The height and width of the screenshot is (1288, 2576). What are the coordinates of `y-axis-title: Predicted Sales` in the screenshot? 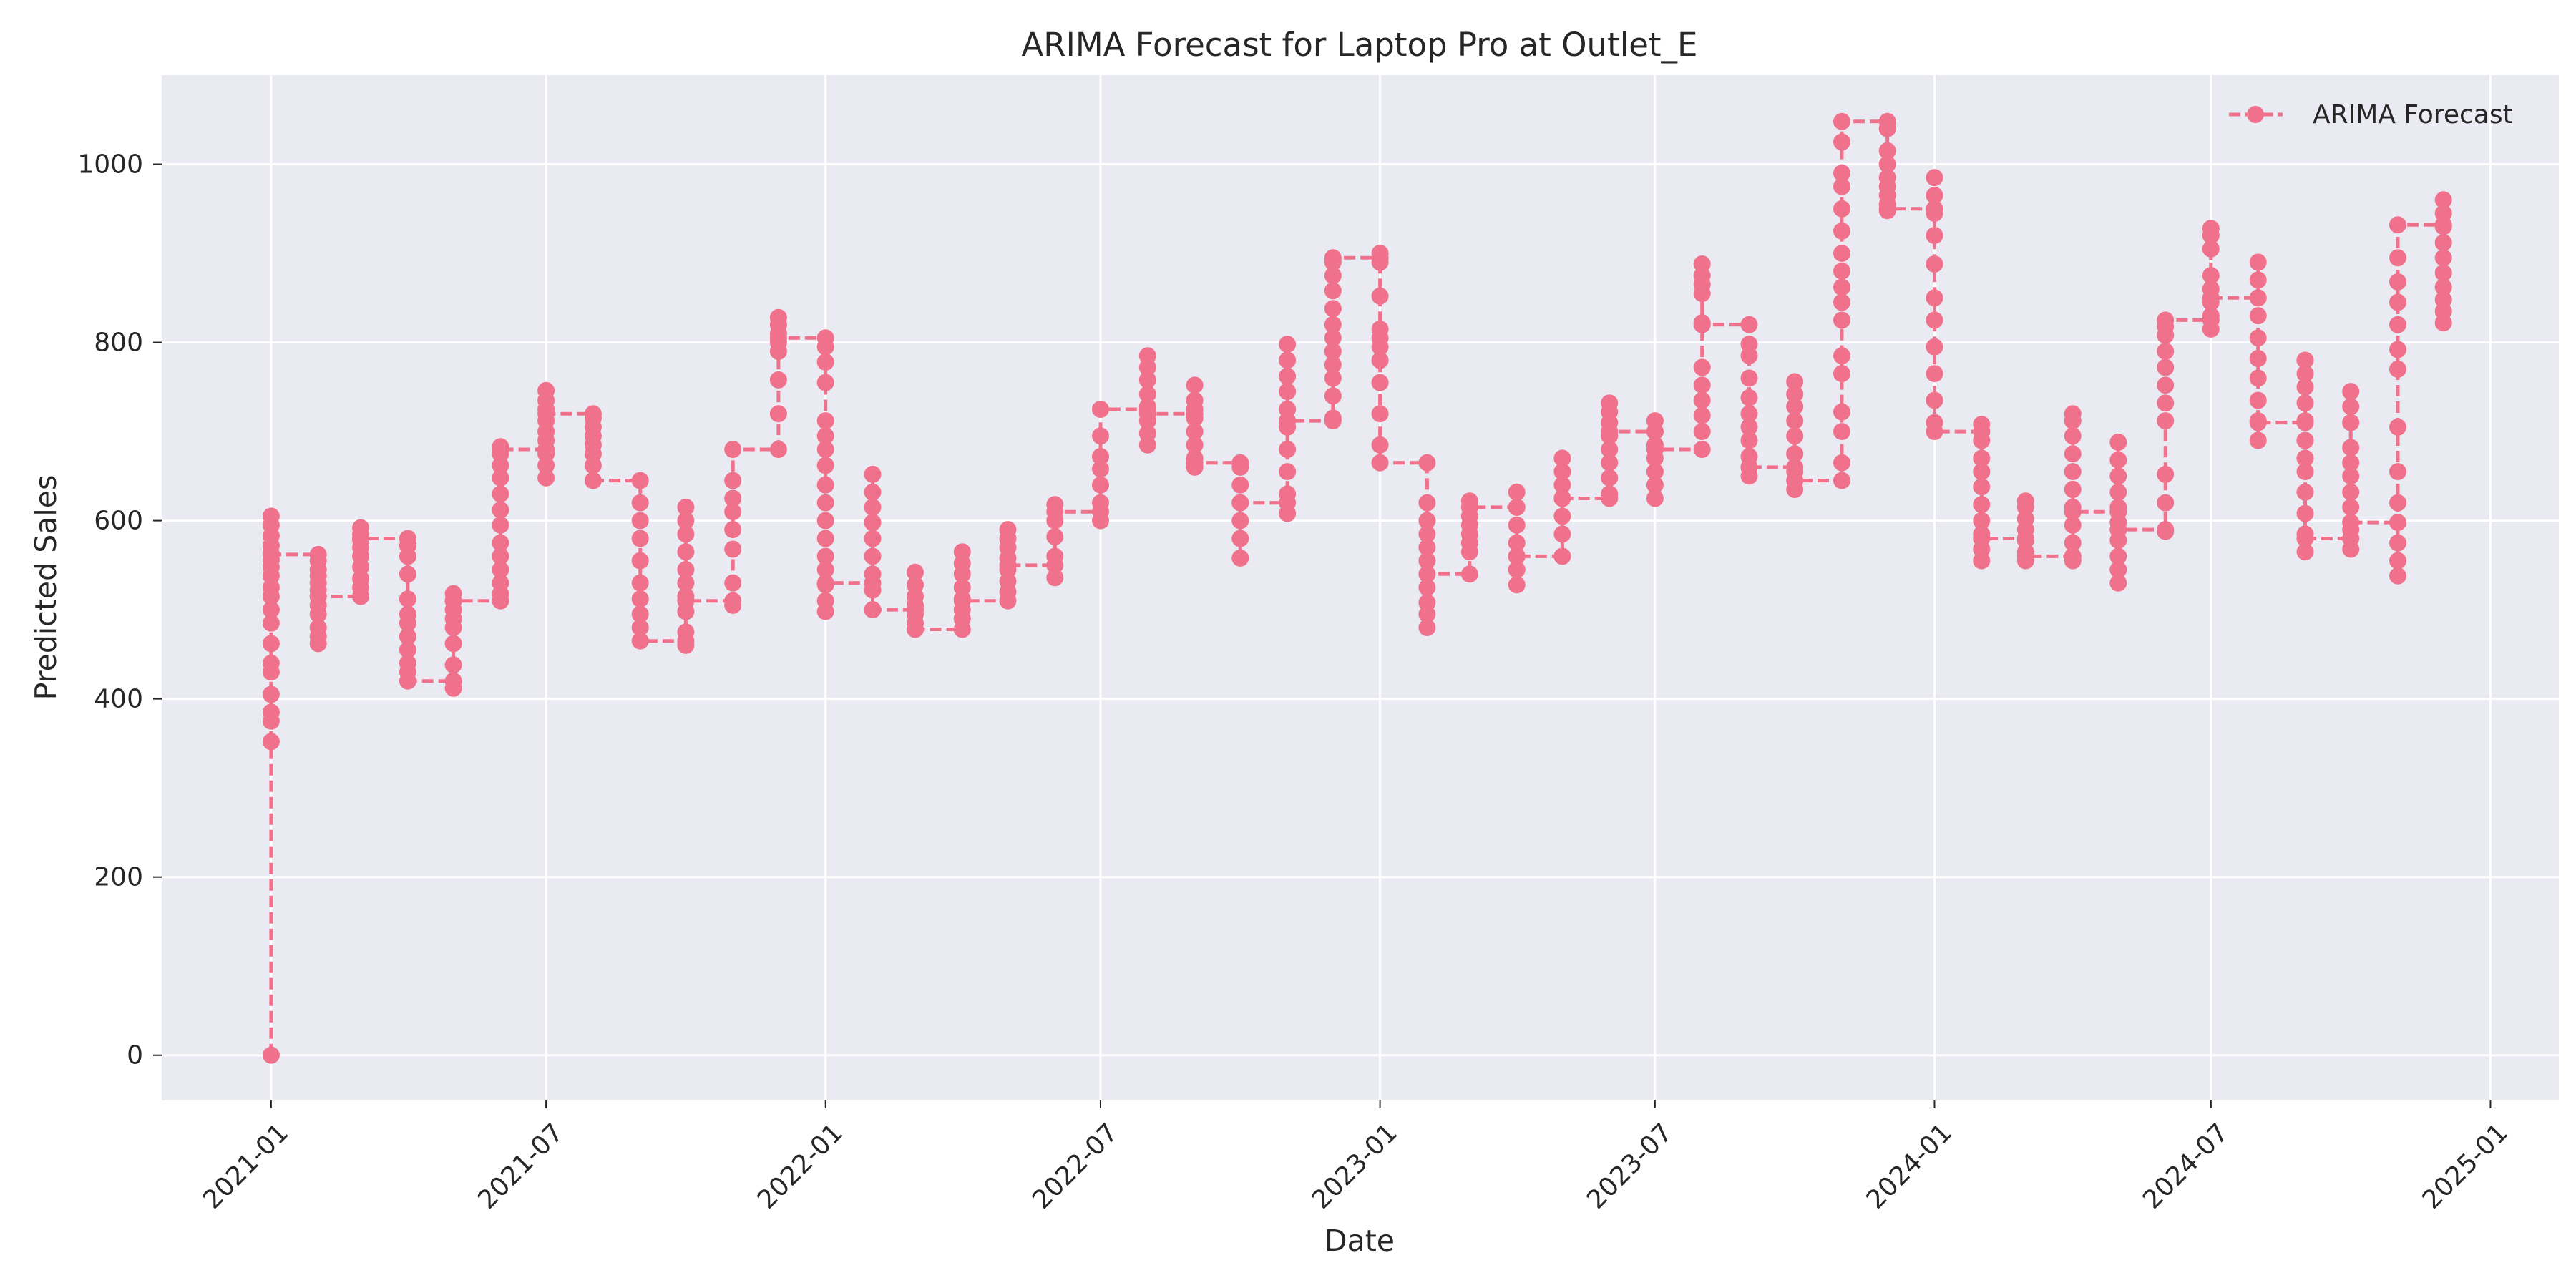 It's located at (46, 588).